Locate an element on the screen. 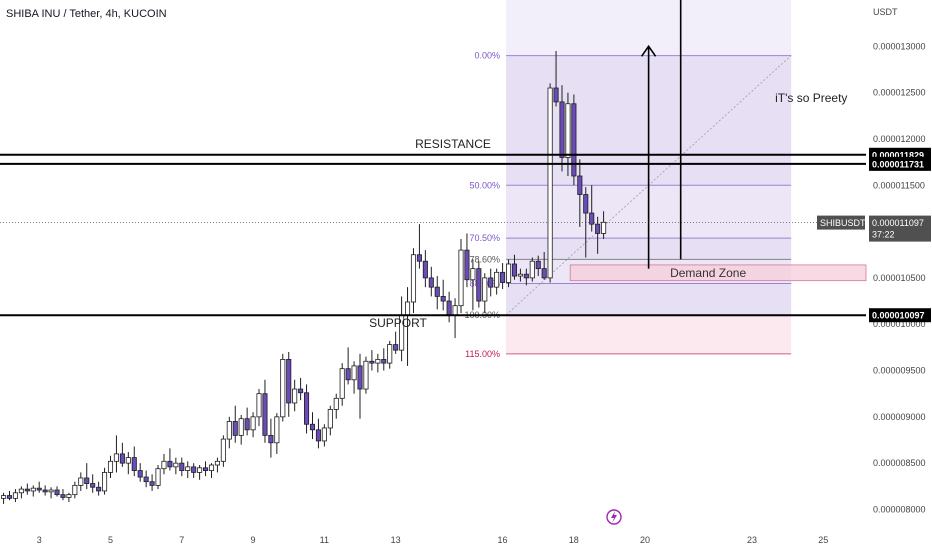 The image size is (932, 550). time-tick-label: 23 is located at coordinates (752, 540).